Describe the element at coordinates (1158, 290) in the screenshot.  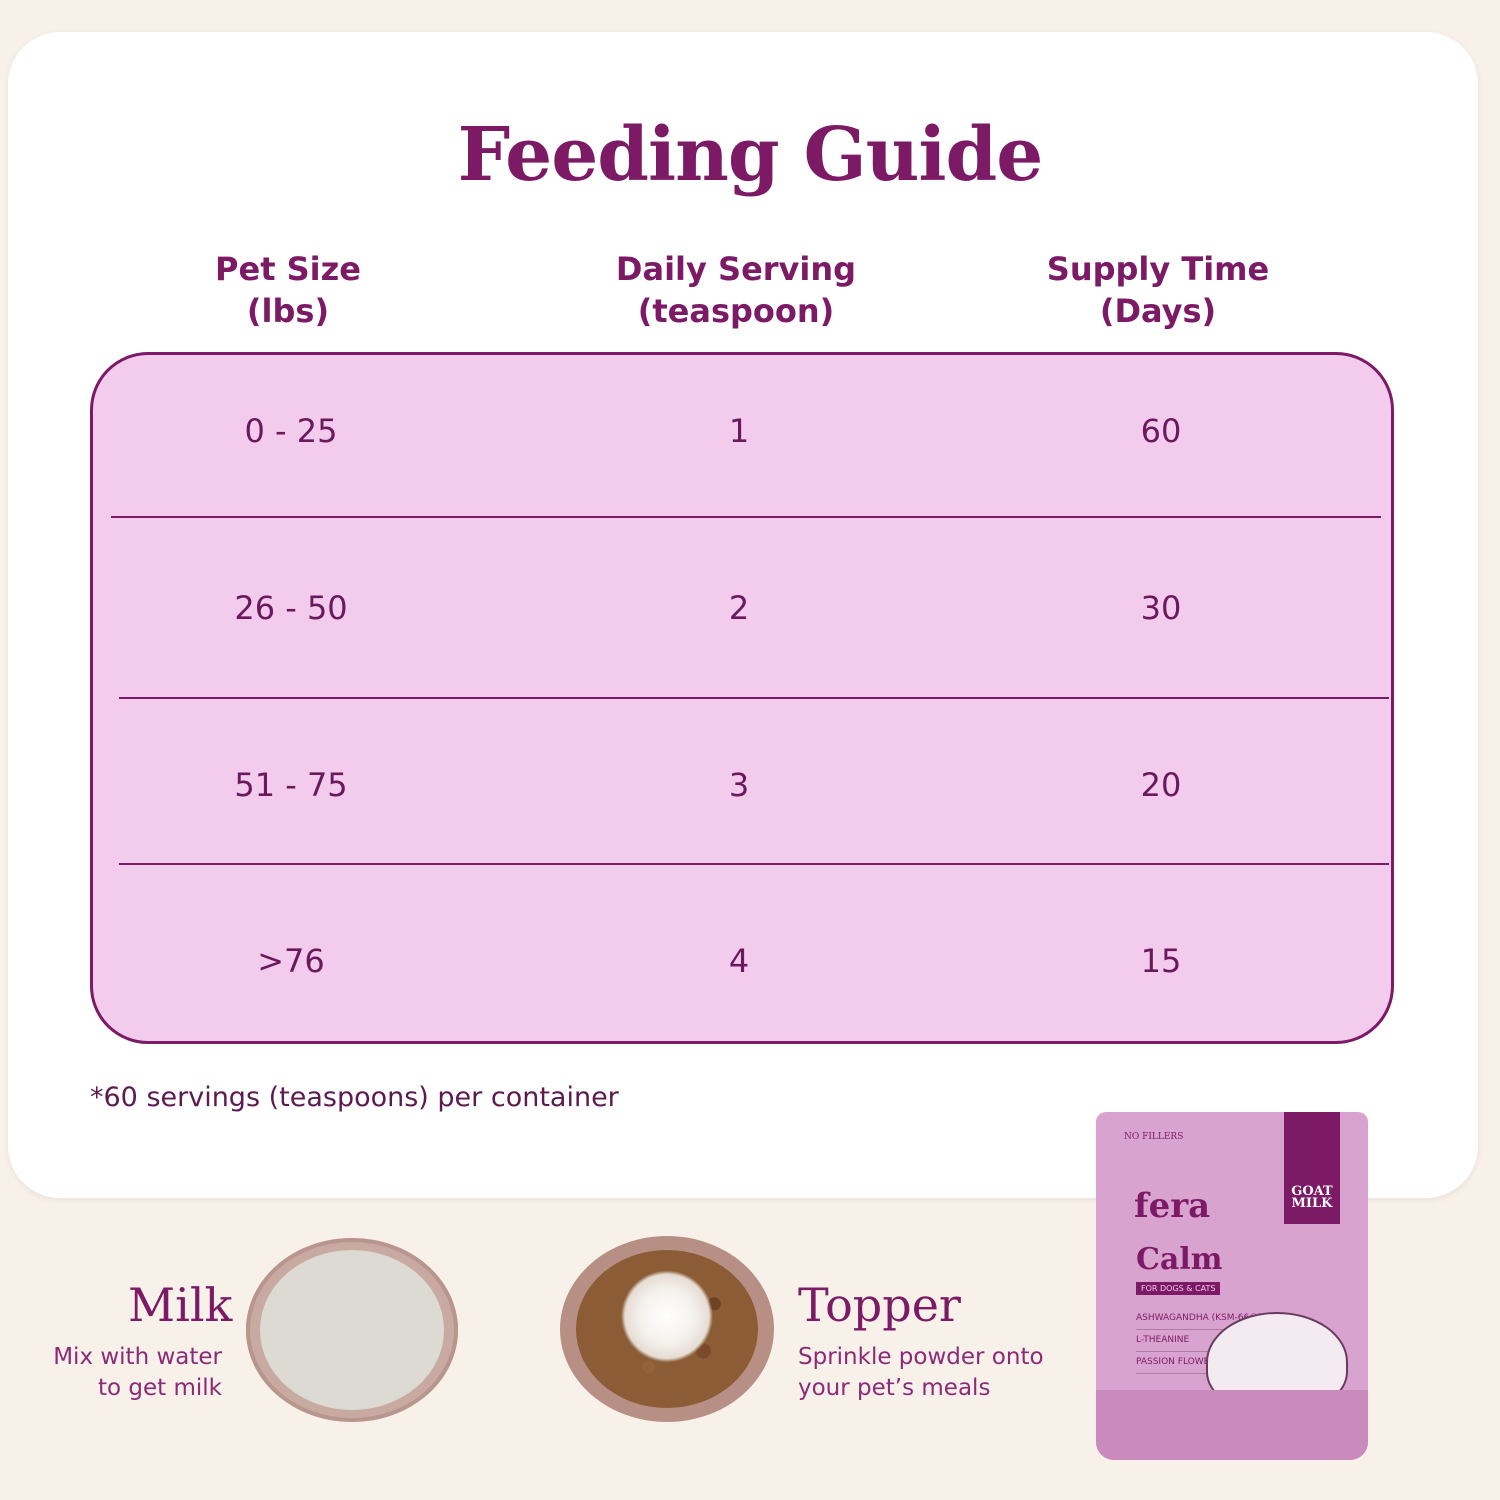
I see `column-header-supply-time: Supply Time (Days)` at that location.